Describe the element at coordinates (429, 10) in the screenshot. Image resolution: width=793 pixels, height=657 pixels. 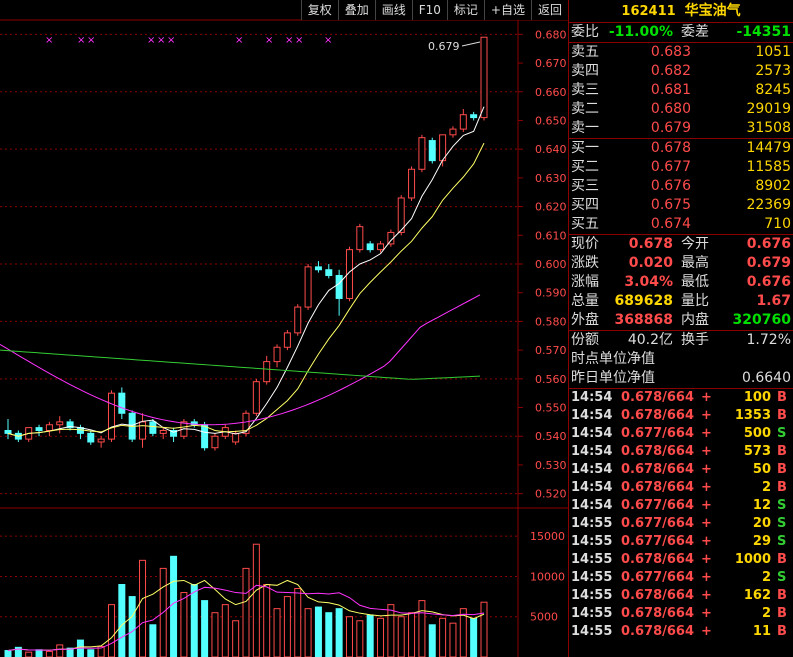
I see `f10-button: F10` at that location.